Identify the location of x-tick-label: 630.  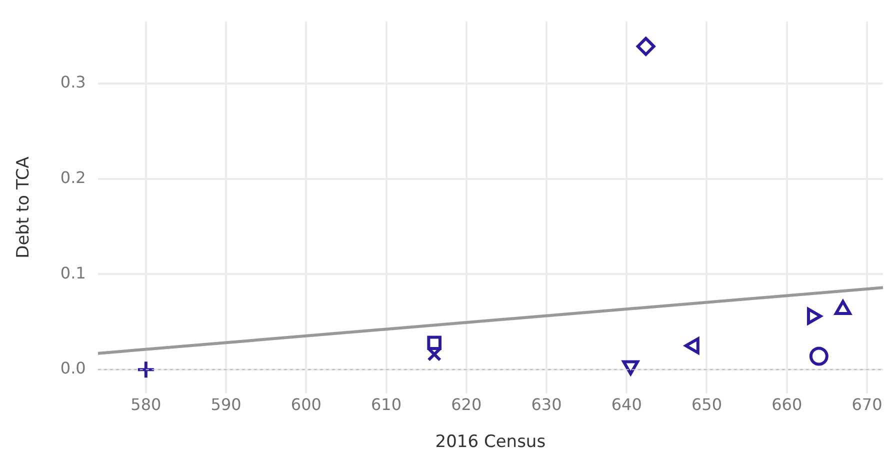
(546, 404).